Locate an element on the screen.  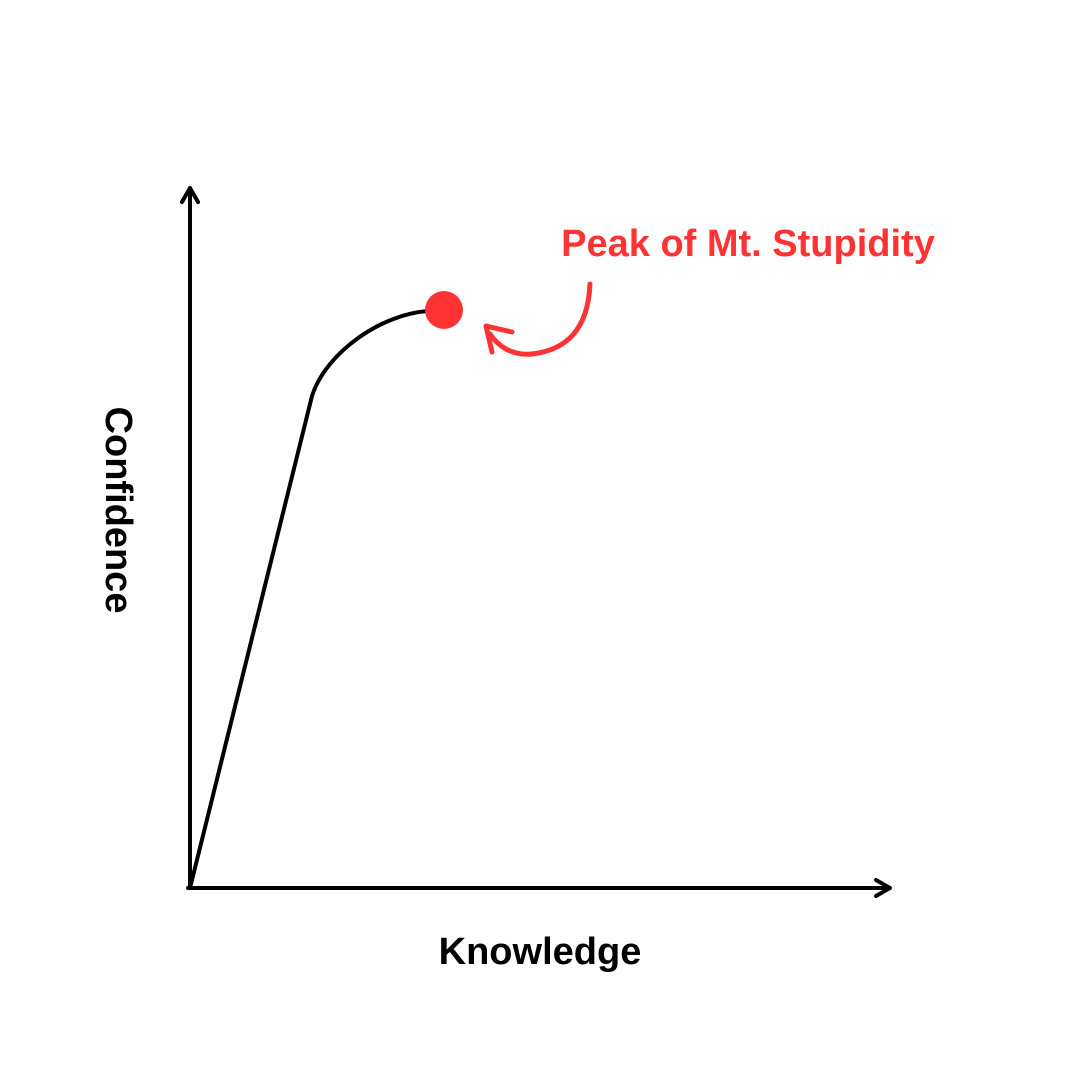
confidence-curve is located at coordinates (309, 599).